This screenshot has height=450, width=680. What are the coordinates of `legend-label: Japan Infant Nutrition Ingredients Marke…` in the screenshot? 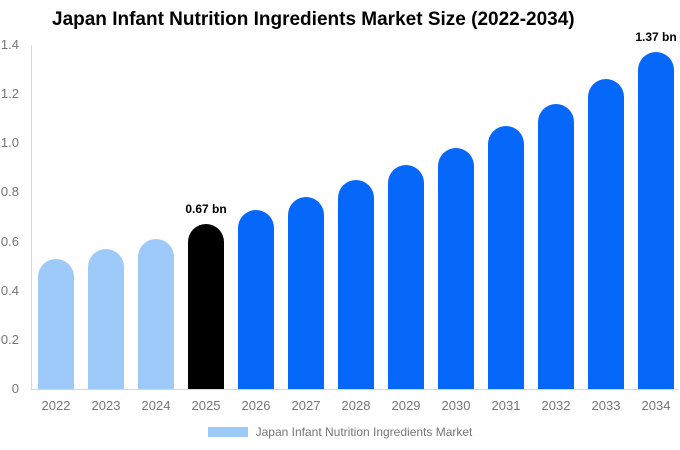 It's located at (364, 432).